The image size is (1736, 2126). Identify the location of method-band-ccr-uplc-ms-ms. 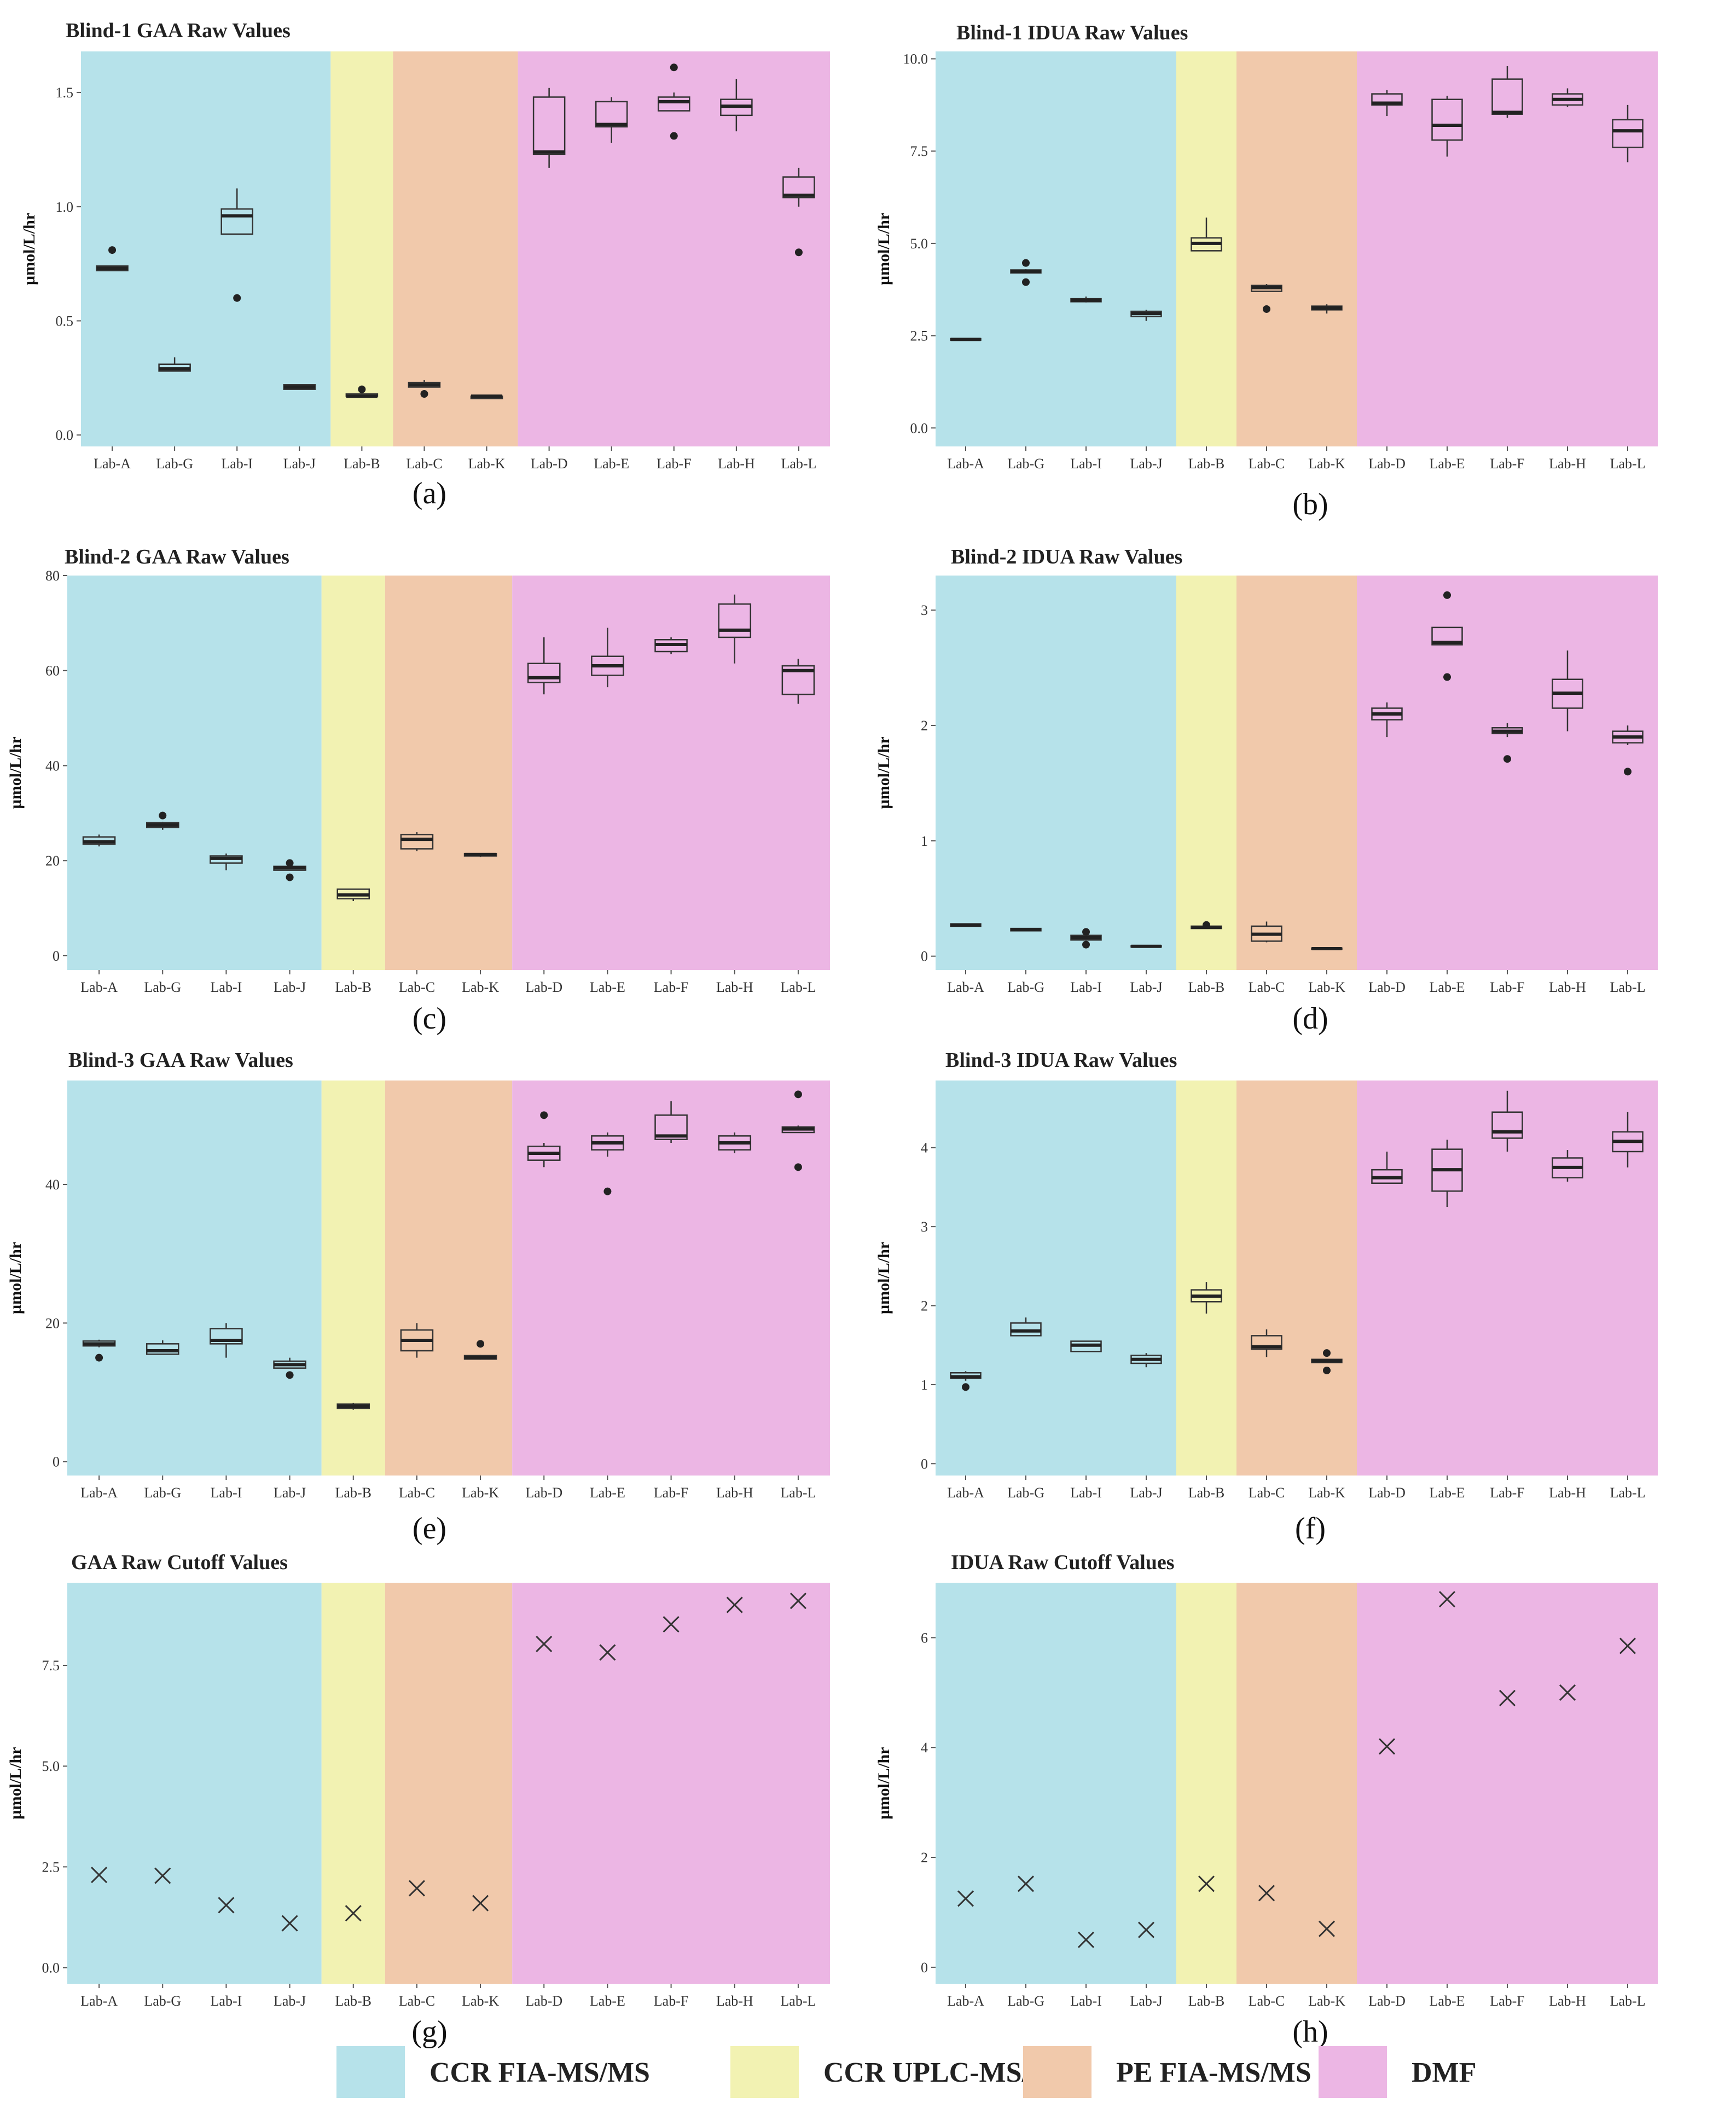
(361, 248).